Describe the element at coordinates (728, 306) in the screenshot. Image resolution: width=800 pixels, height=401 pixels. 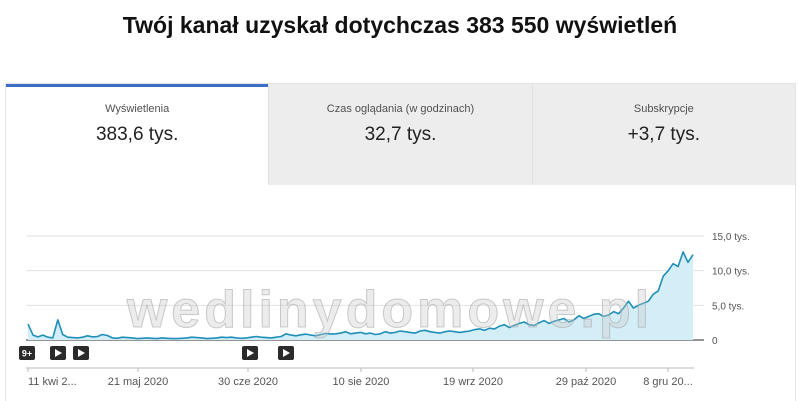
I see `y-tick-label: 5,0 tys.` at that location.